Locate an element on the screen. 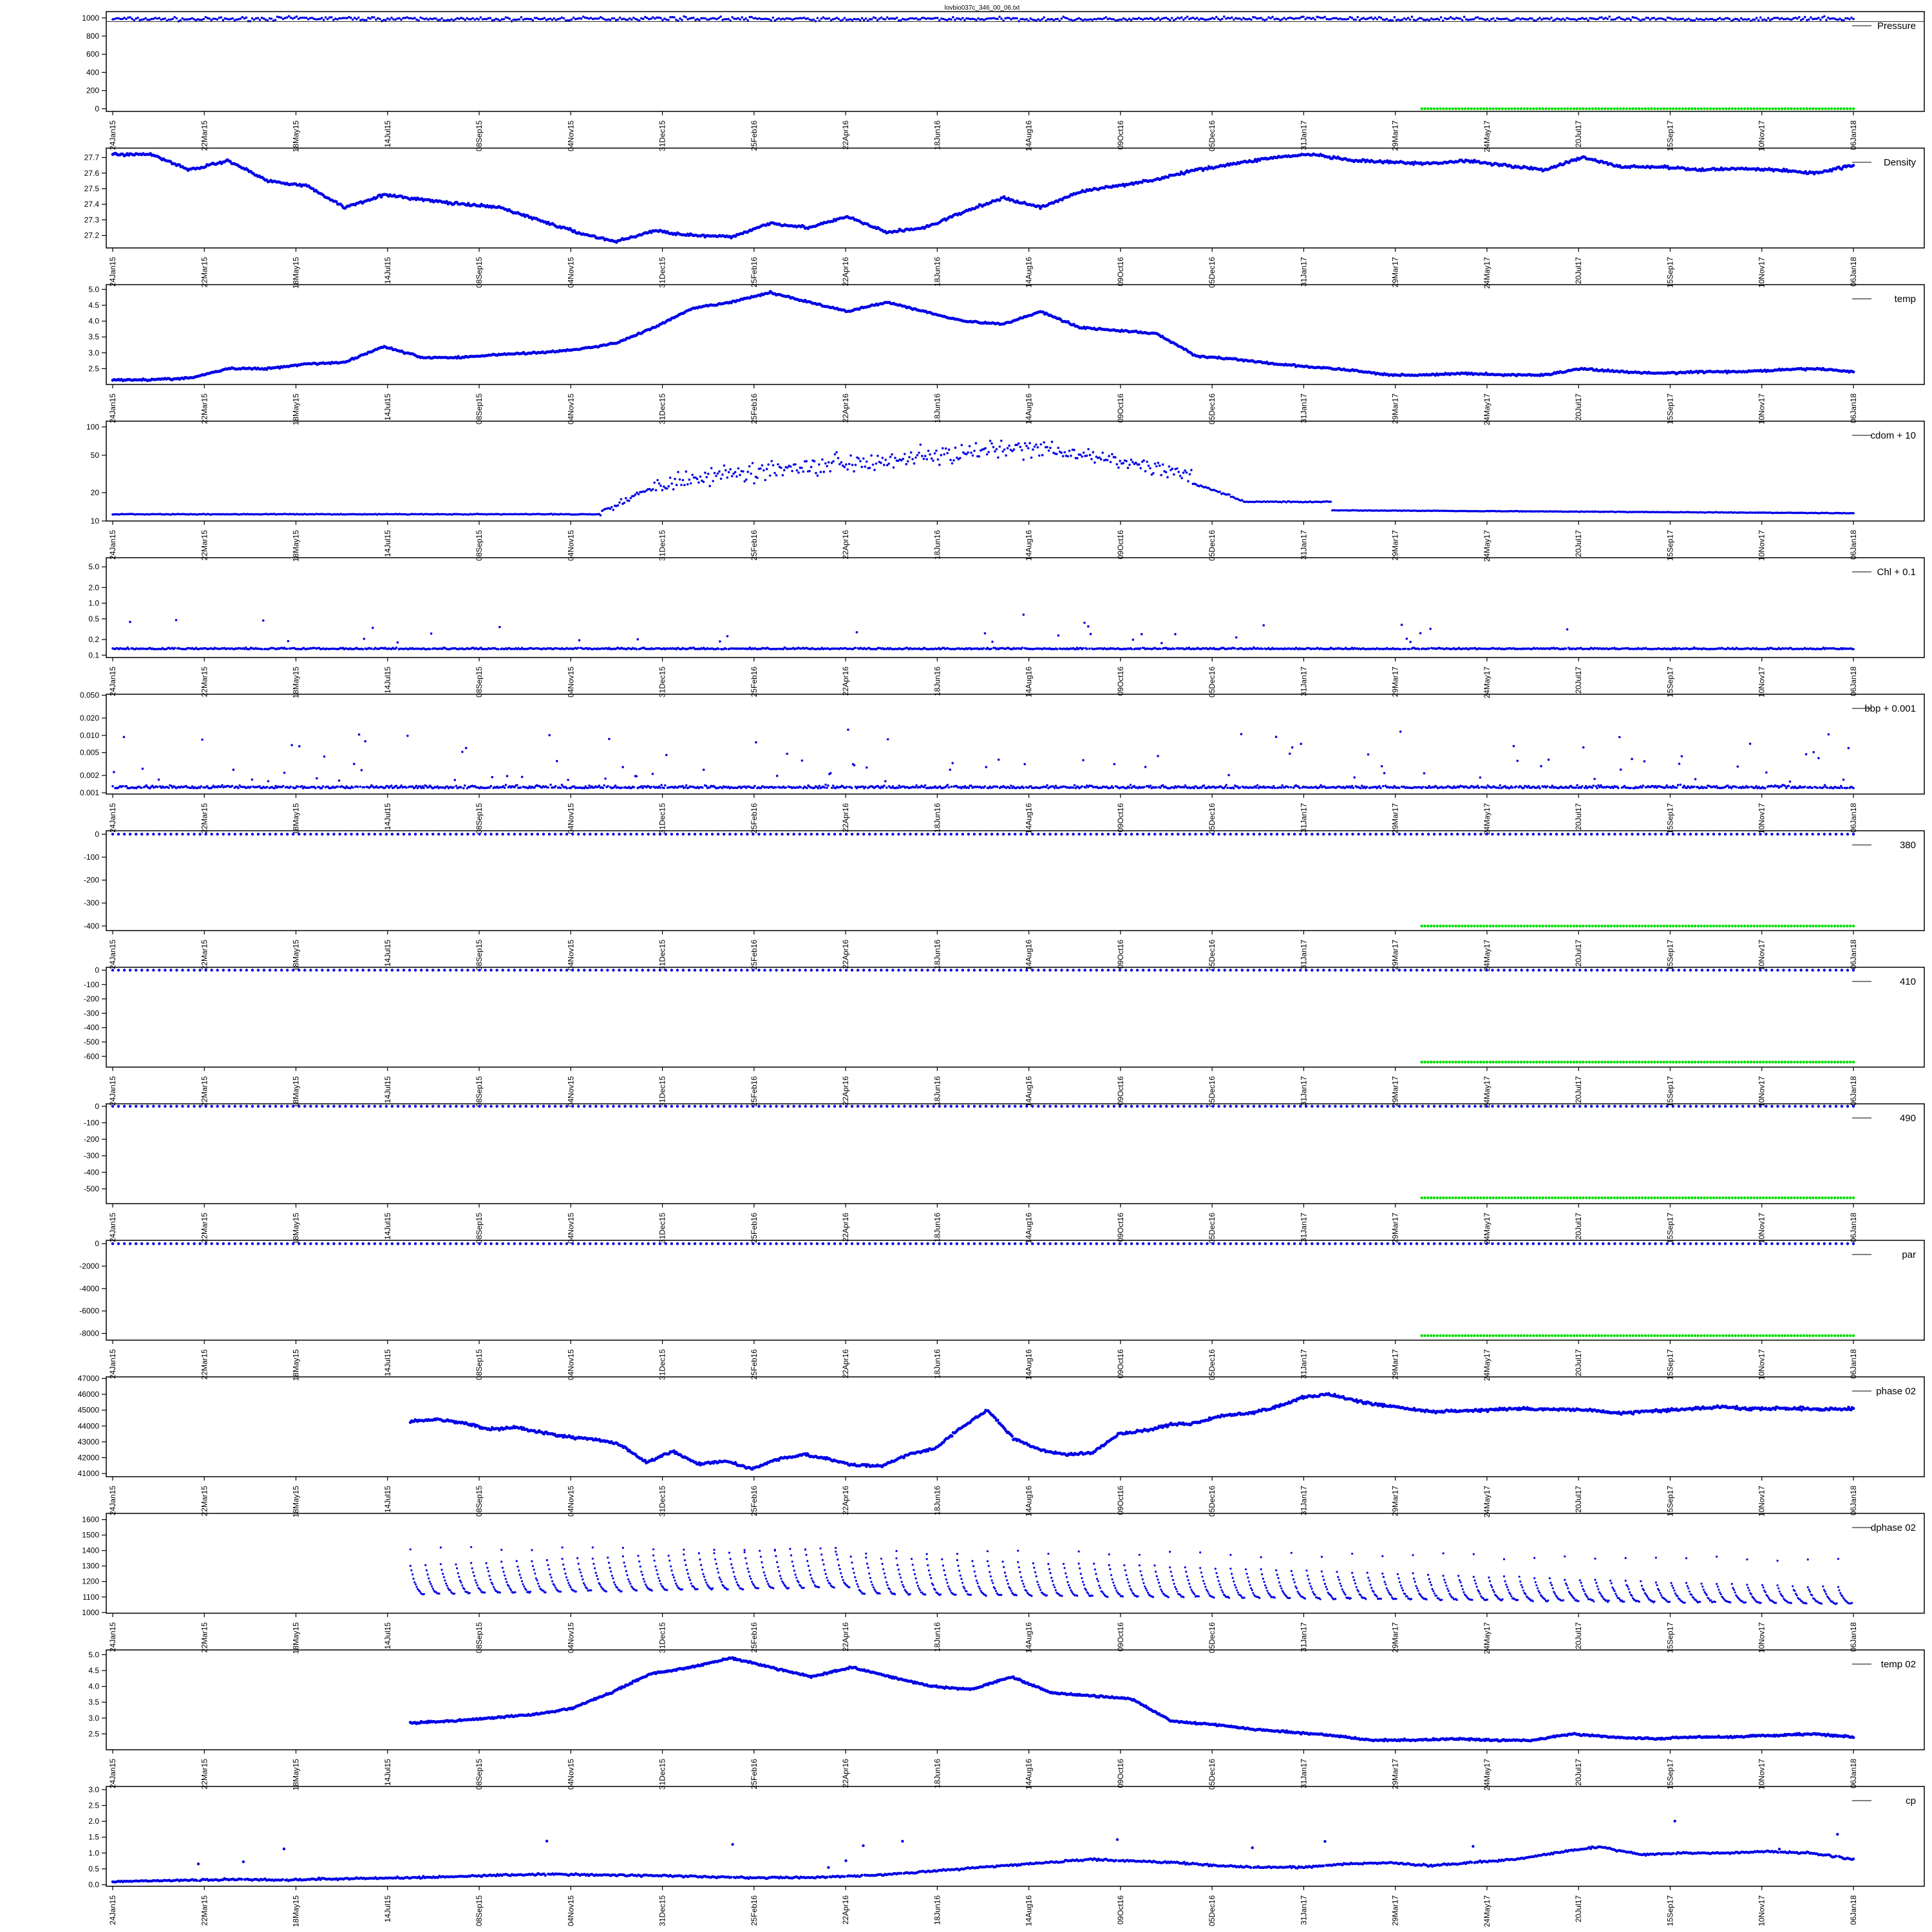 This screenshot has height=1932, width=1932. y-tick-label: 20 is located at coordinates (96, 493).